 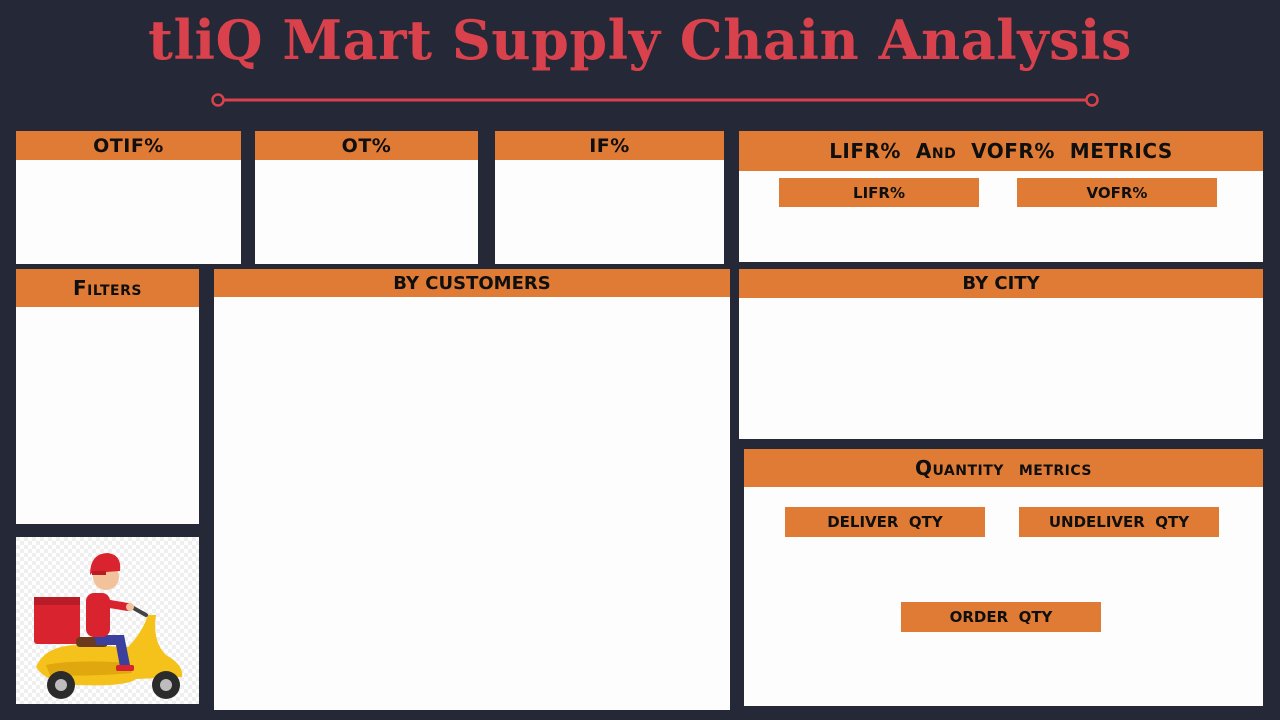 I want to click on otif-header: OTIF%, so click(x=128, y=145).